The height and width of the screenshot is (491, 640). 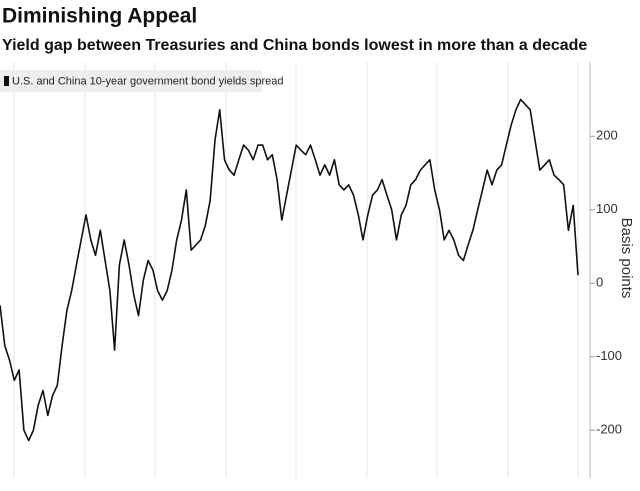 What do you see at coordinates (609, 429) in the screenshot?
I see `y-tick-label: -200` at bounding box center [609, 429].